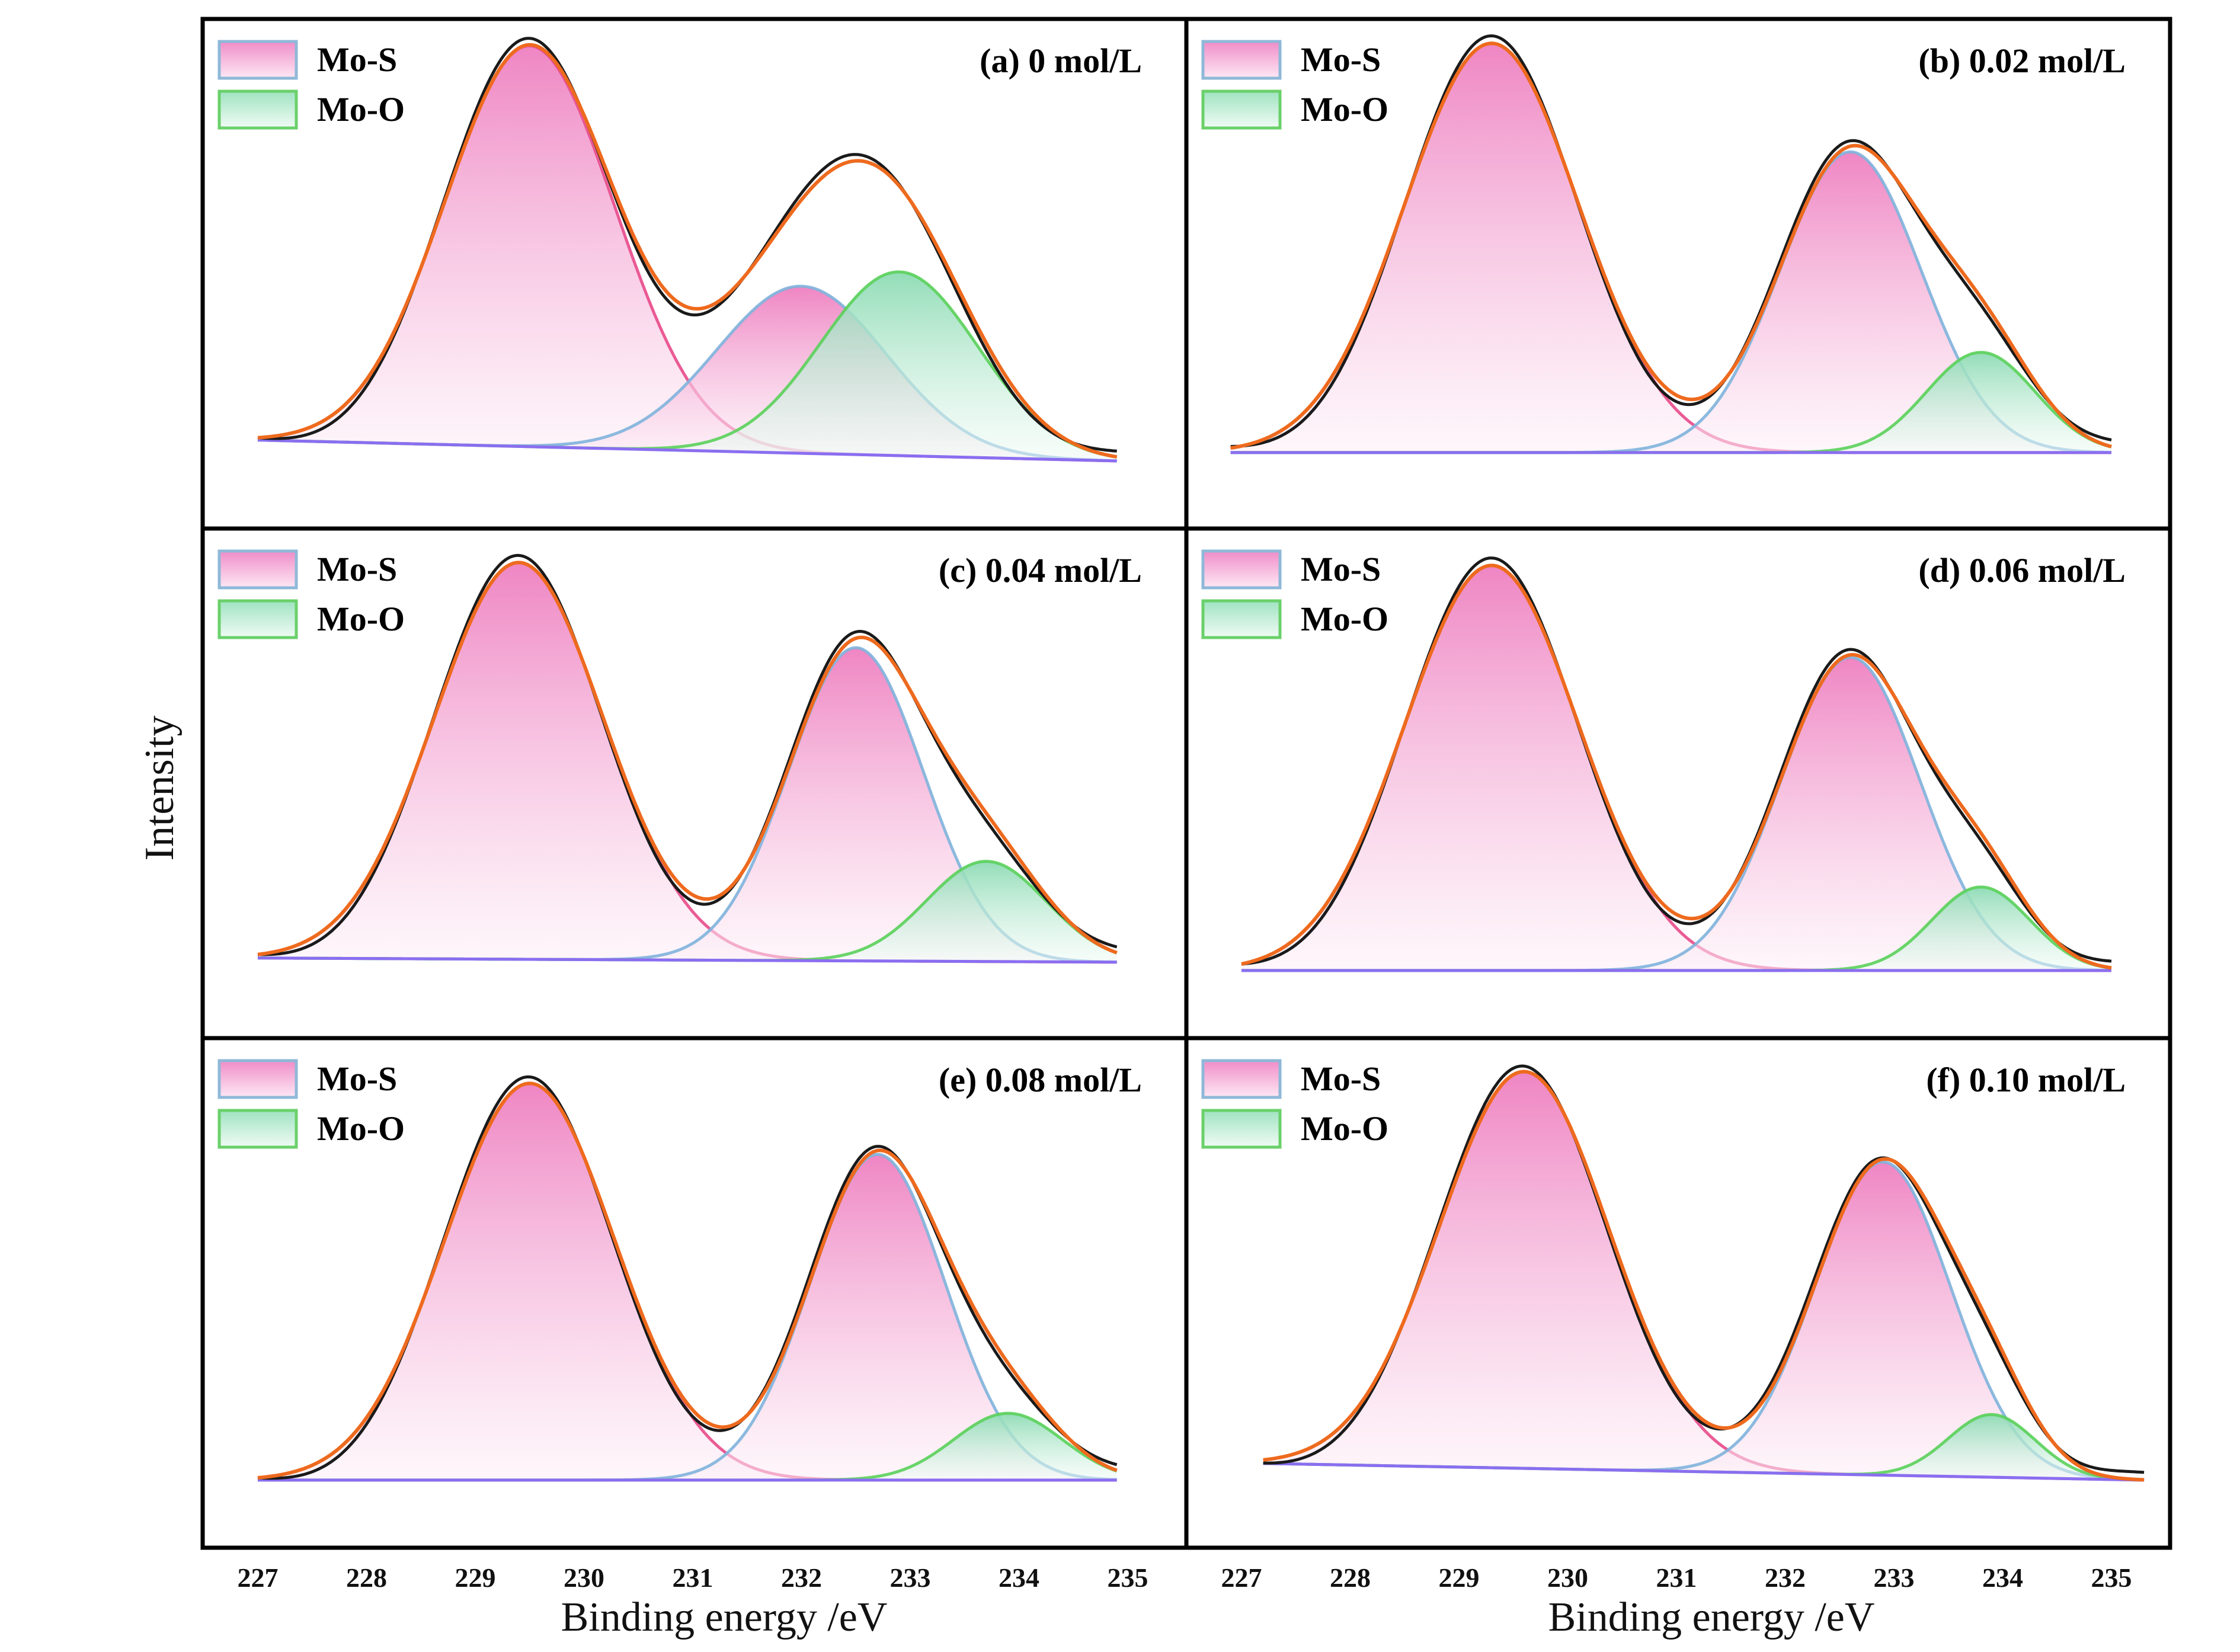 This screenshot has width=2240, height=1652. I want to click on panel-c: Mo-S Mo-O (c) 0.04 mol/L, so click(679, 757).